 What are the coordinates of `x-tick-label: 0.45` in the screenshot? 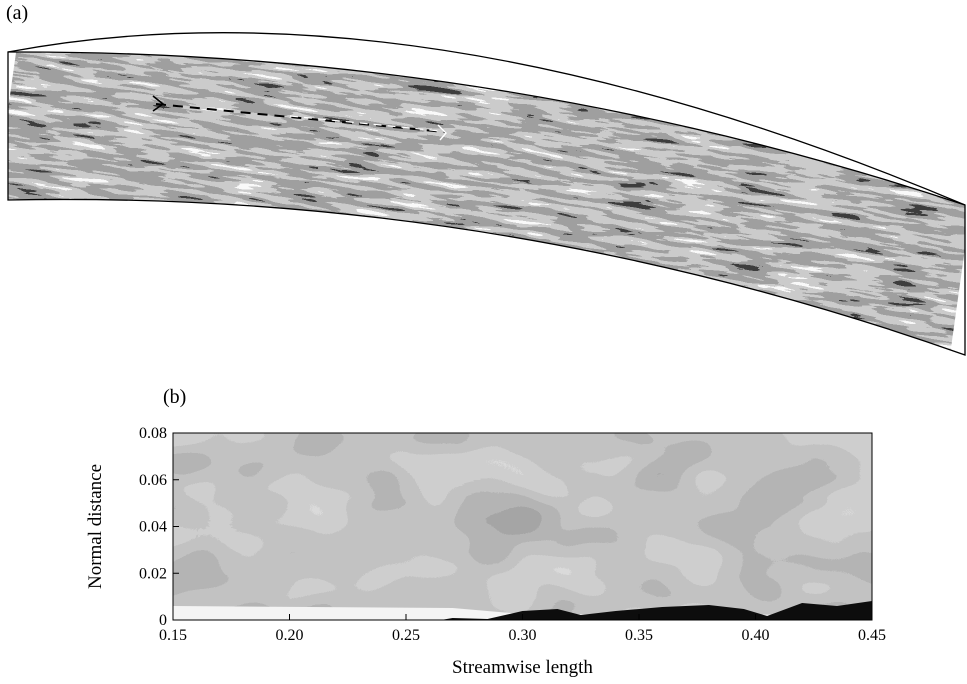 It's located at (872, 635).